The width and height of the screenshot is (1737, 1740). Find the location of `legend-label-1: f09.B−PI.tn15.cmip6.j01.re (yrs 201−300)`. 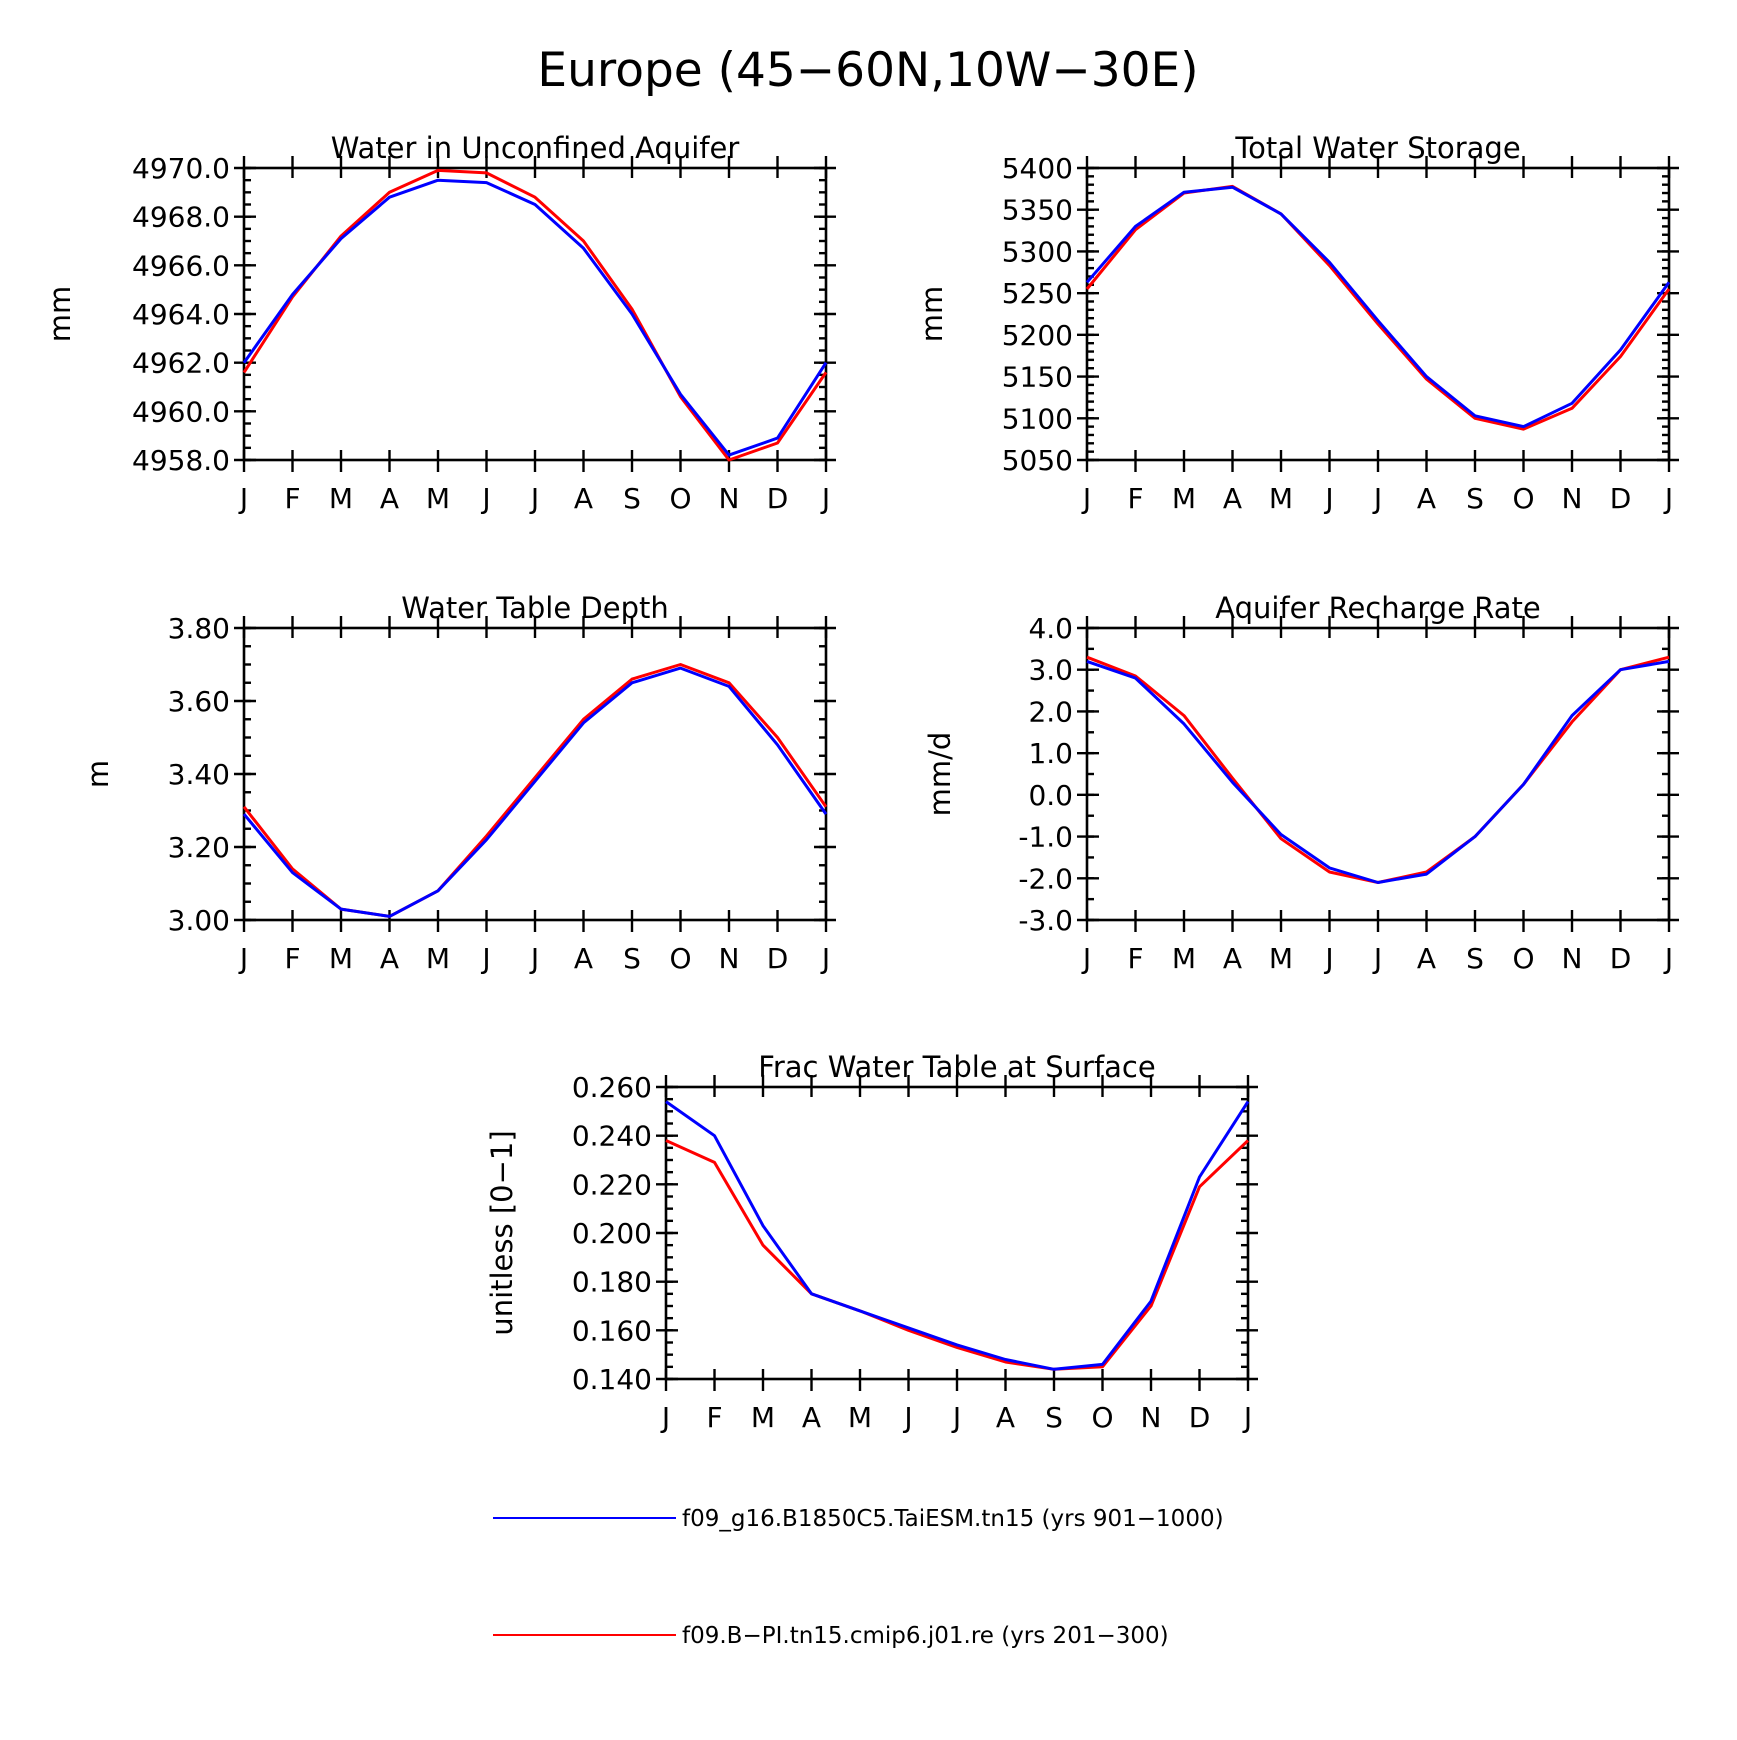

legend-label-1: f09.B−PI.tn15.cmip6.j01.re (yrs 201−300) is located at coordinates (925, 1636).